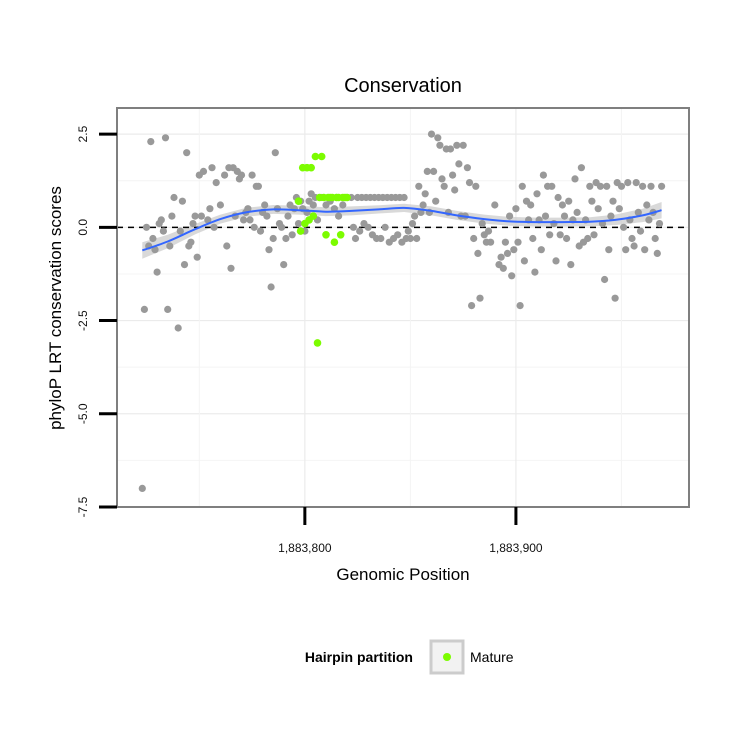 The width and height of the screenshot is (750, 750). What do you see at coordinates (83, 320) in the screenshot?
I see `y-tick-label: -2.5` at bounding box center [83, 320].